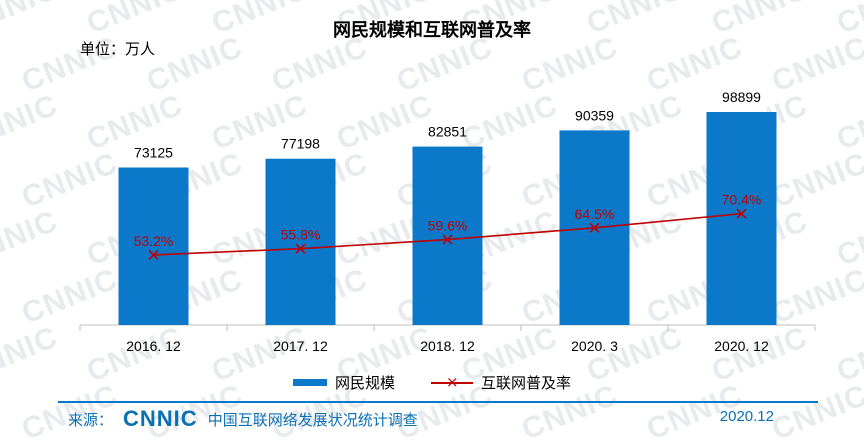 This screenshot has width=864, height=448. What do you see at coordinates (309, 382) in the screenshot?
I see `legend-bar-swatch` at bounding box center [309, 382].